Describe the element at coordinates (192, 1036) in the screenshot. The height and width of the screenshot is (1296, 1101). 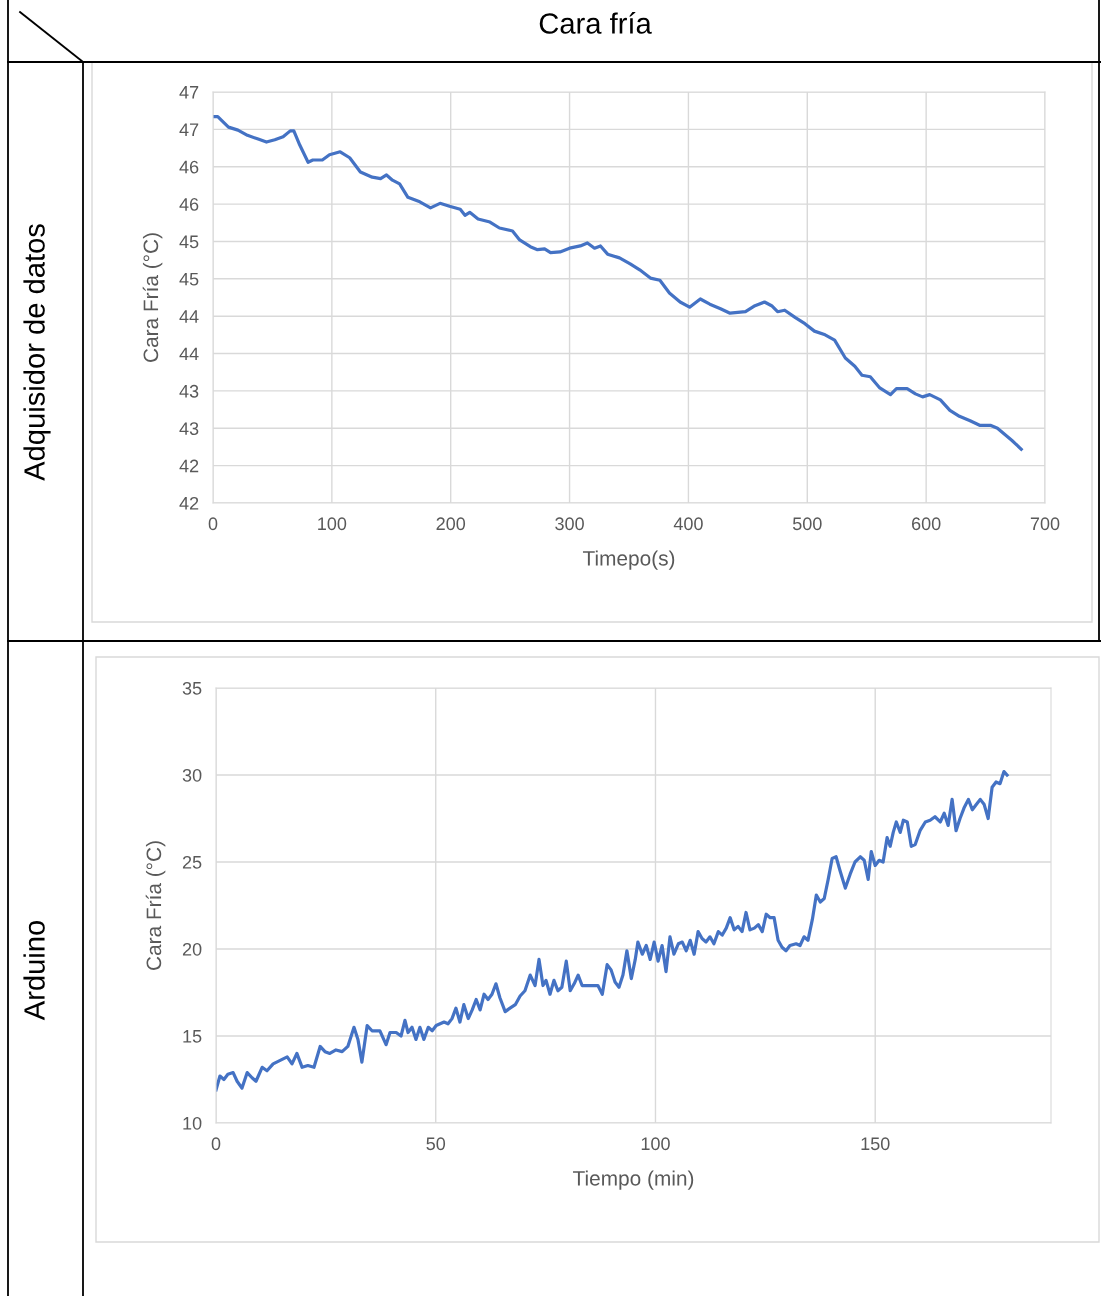
I see `y-tick-label: 15` at that location.